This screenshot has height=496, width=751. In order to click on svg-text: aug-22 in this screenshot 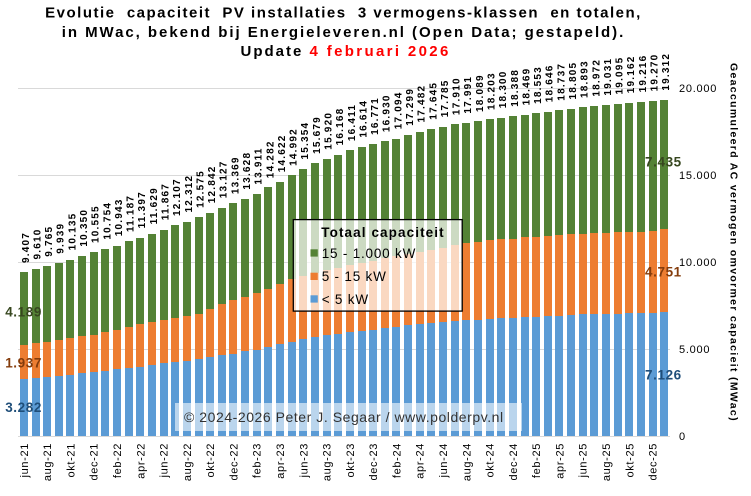, I will do `click(188, 462)`.